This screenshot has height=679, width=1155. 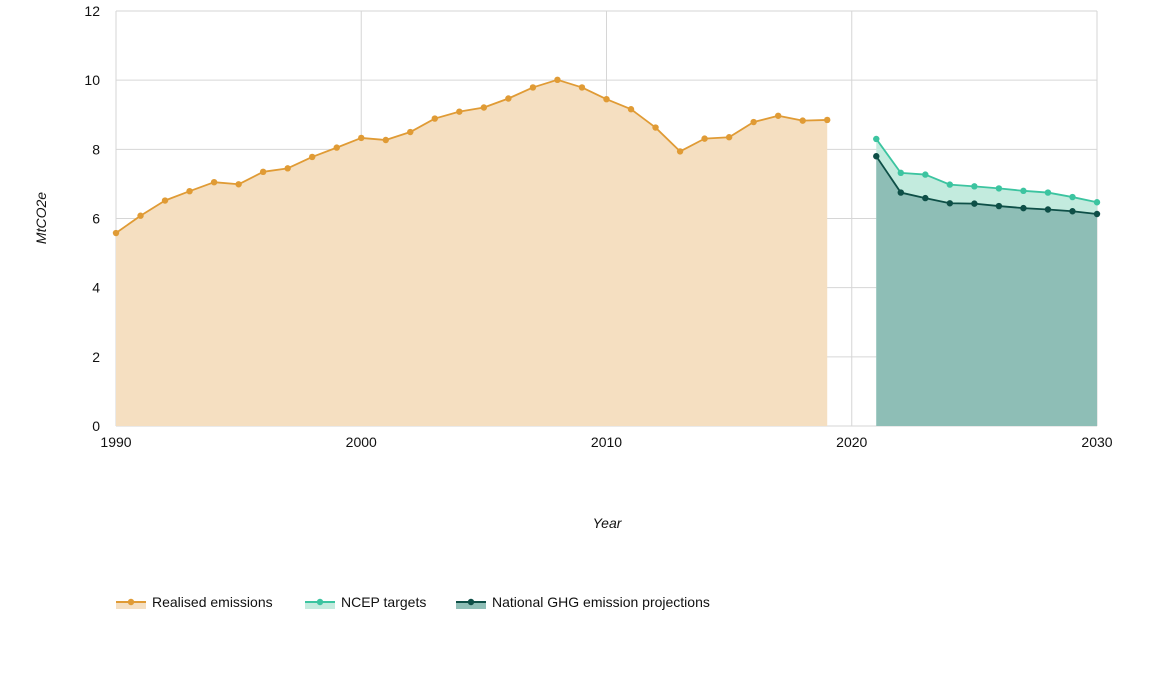 I want to click on y-tick-label: 12, so click(x=92, y=11).